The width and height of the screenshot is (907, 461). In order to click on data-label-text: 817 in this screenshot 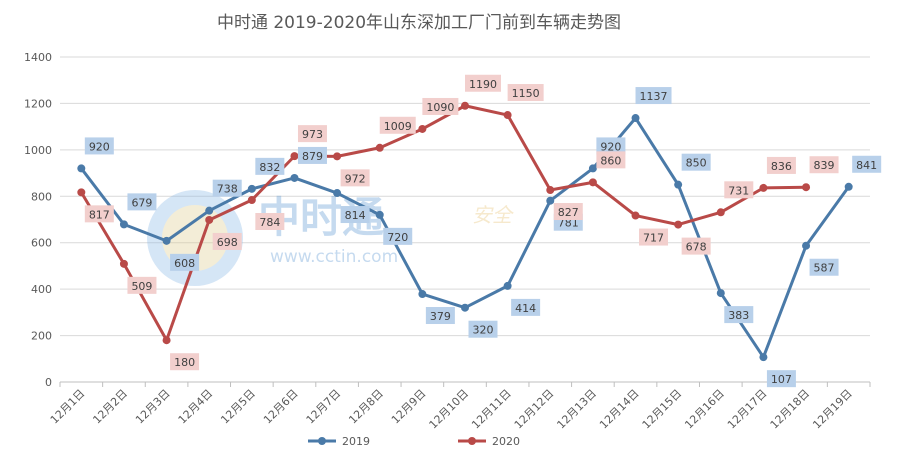, I will do `click(99, 214)`.